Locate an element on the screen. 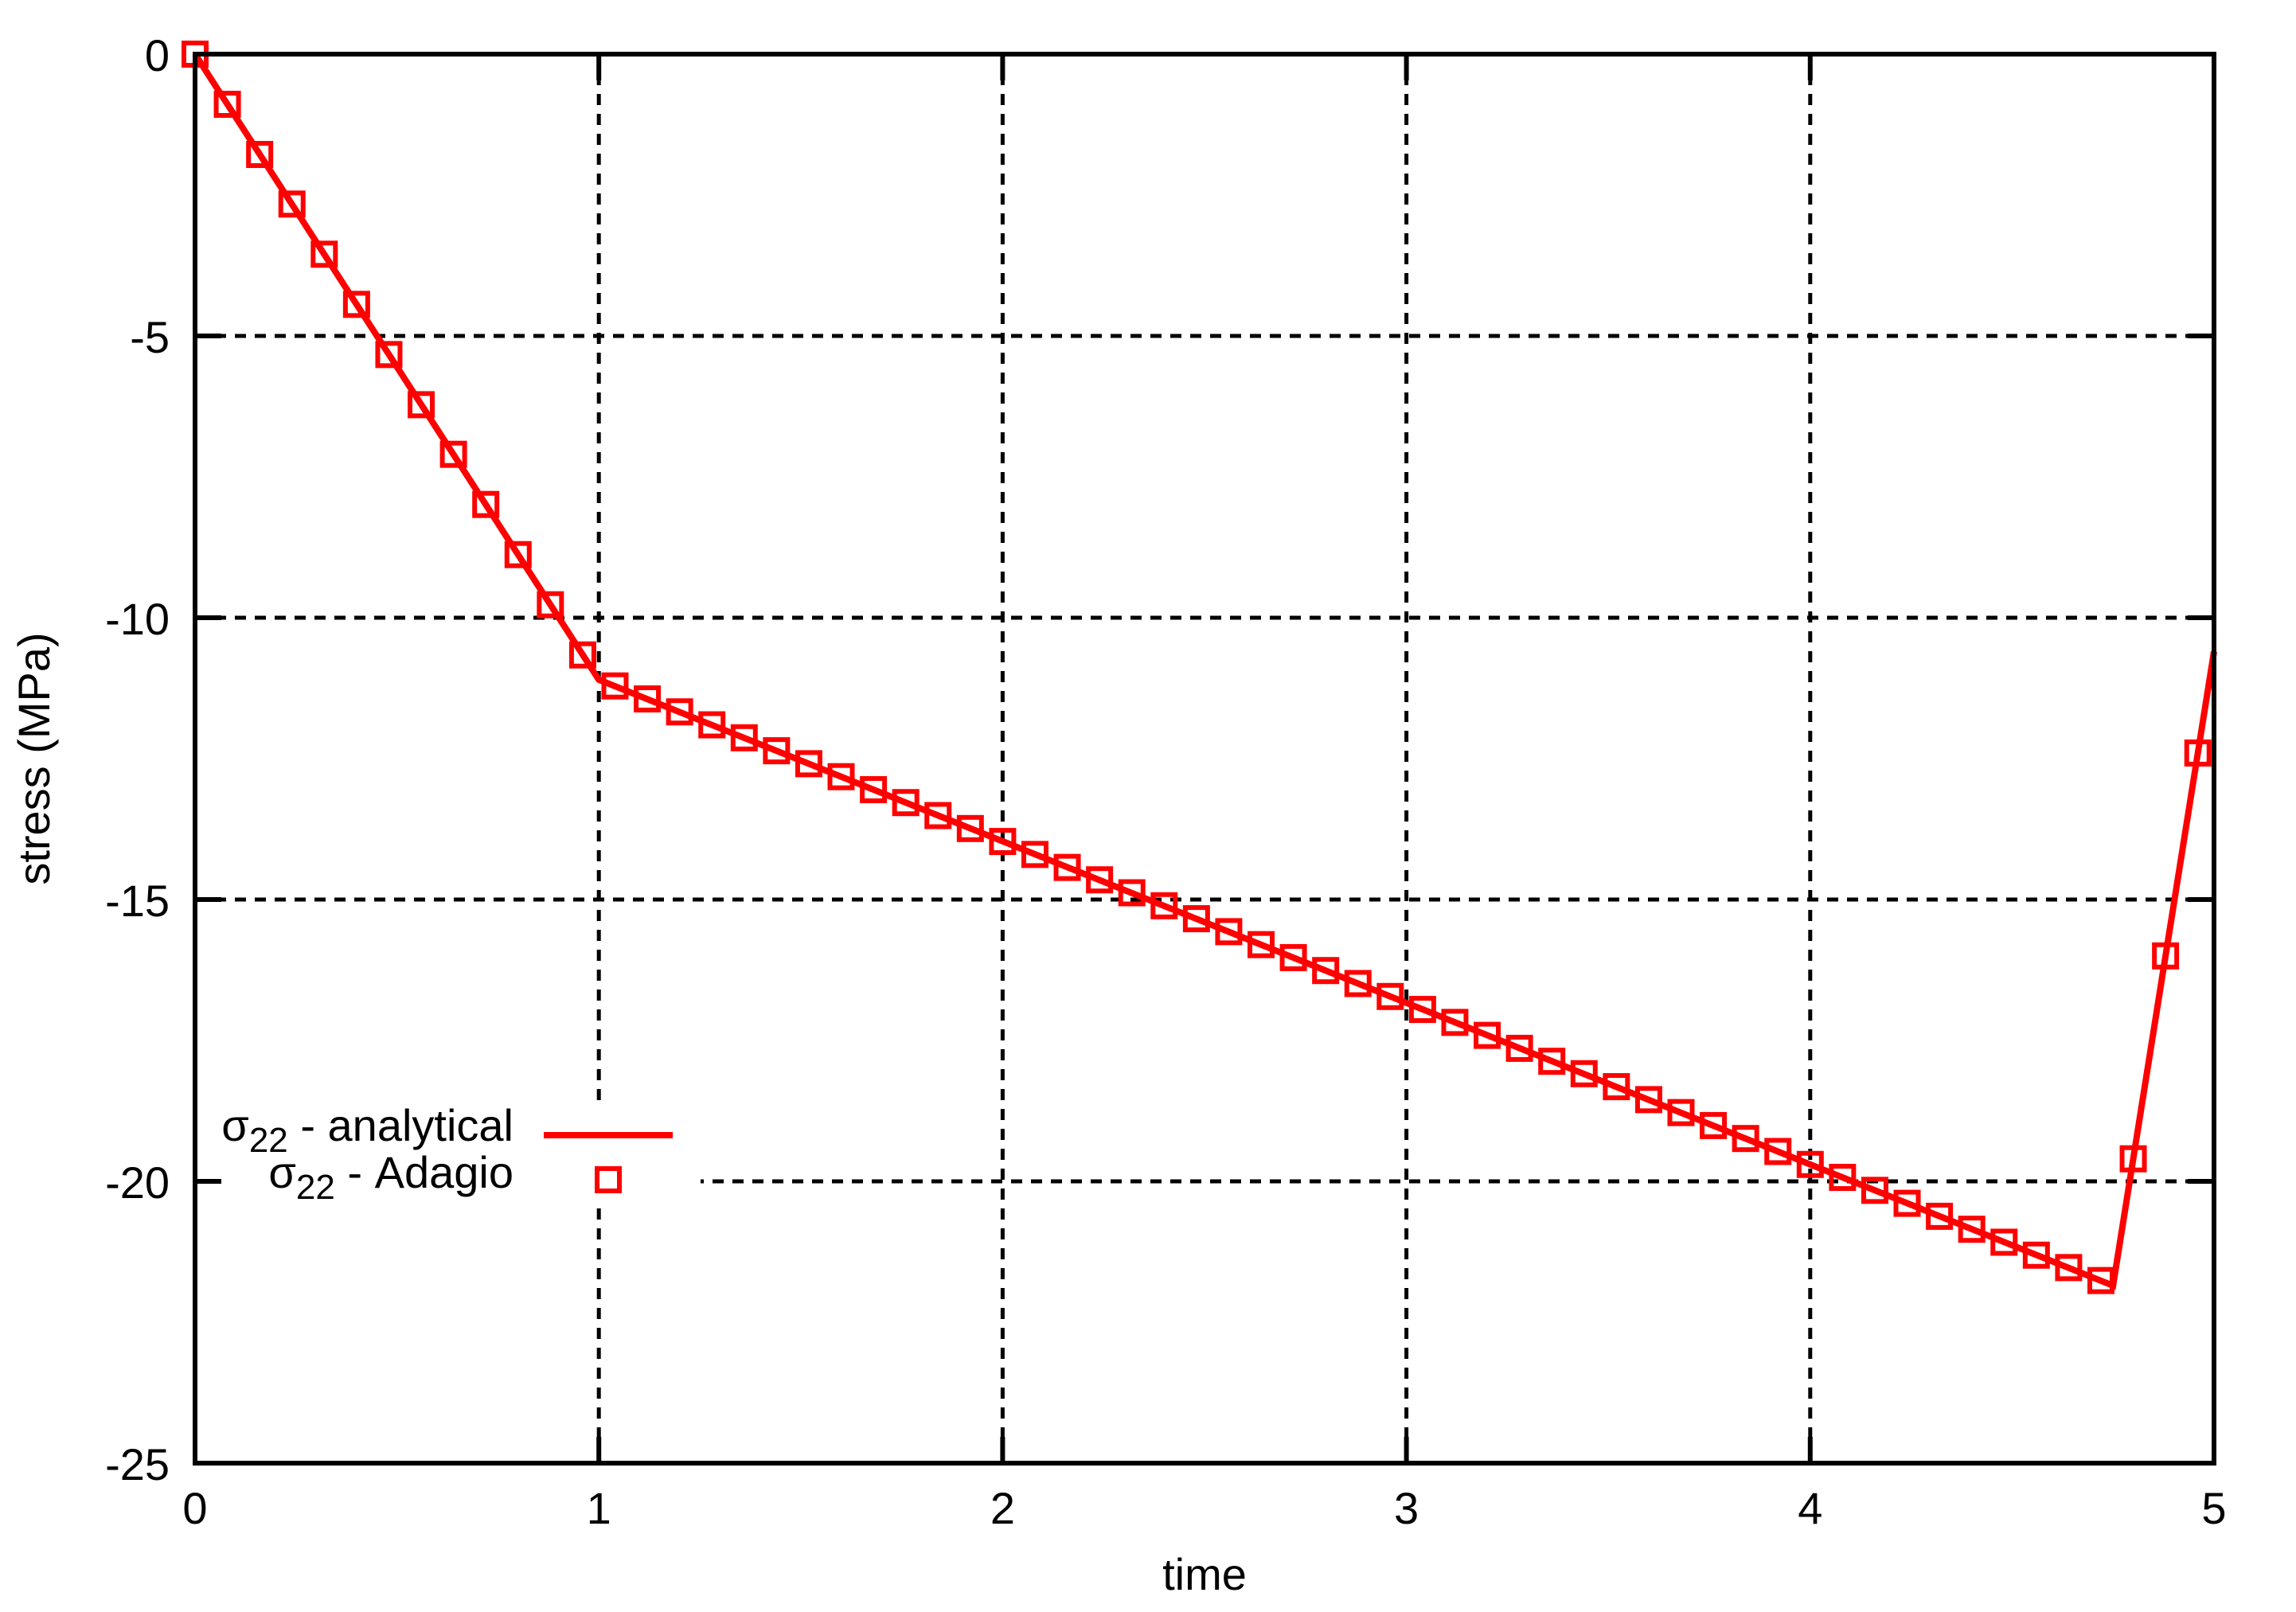 Image resolution: width=2296 pixels, height=1612 pixels. x-axis-title: time is located at coordinates (1204, 1574).